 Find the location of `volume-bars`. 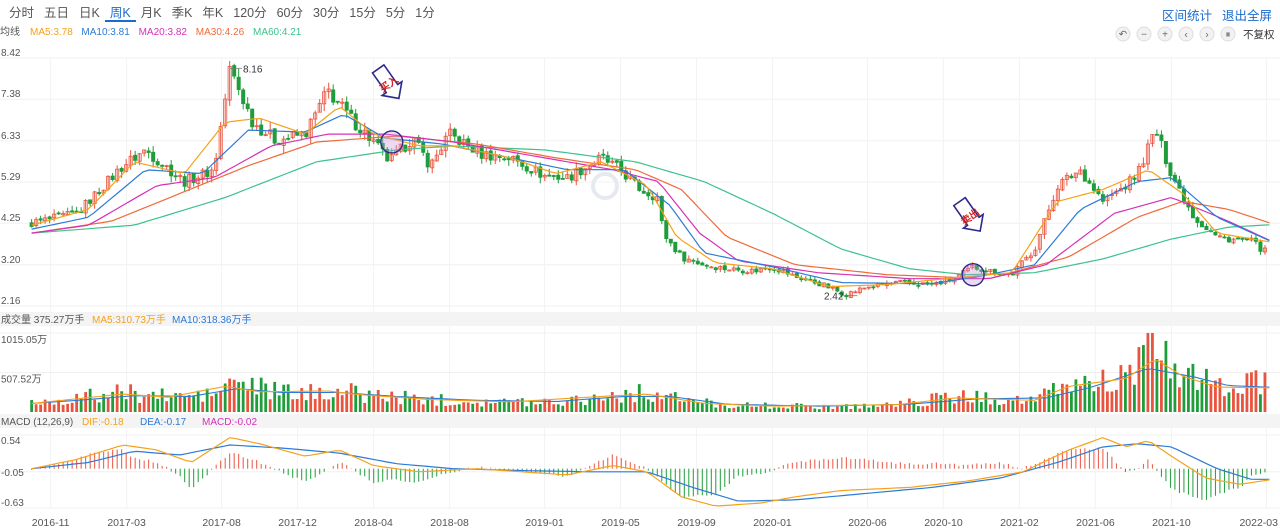

volume-bars is located at coordinates (648, 372).